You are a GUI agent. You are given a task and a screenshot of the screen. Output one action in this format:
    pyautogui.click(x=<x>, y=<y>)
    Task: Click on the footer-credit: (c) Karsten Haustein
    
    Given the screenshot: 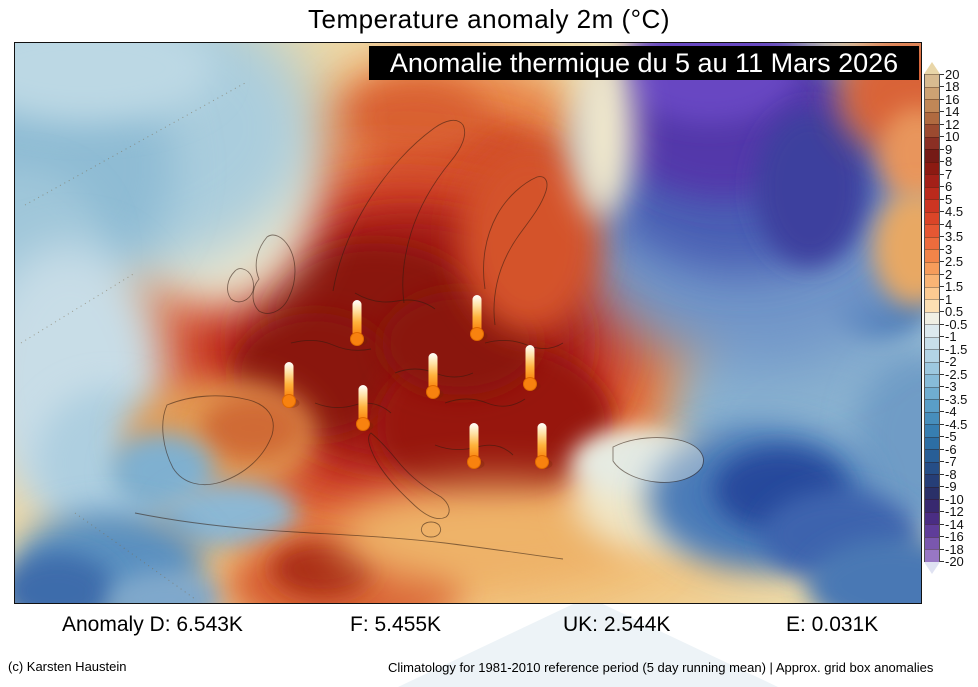 What is the action you would take?
    pyautogui.click(x=67, y=666)
    